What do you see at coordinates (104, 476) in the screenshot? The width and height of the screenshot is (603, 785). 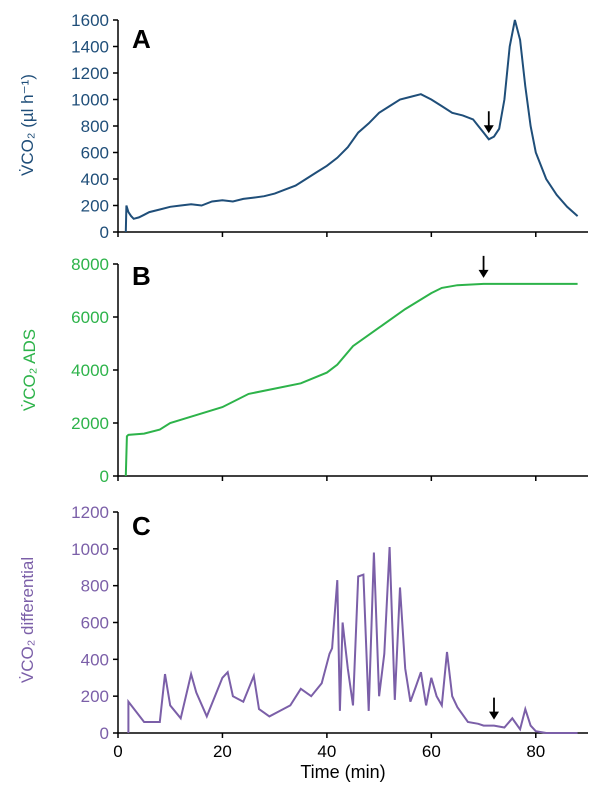 I see `panel-b-y-tick-label: 0` at bounding box center [104, 476].